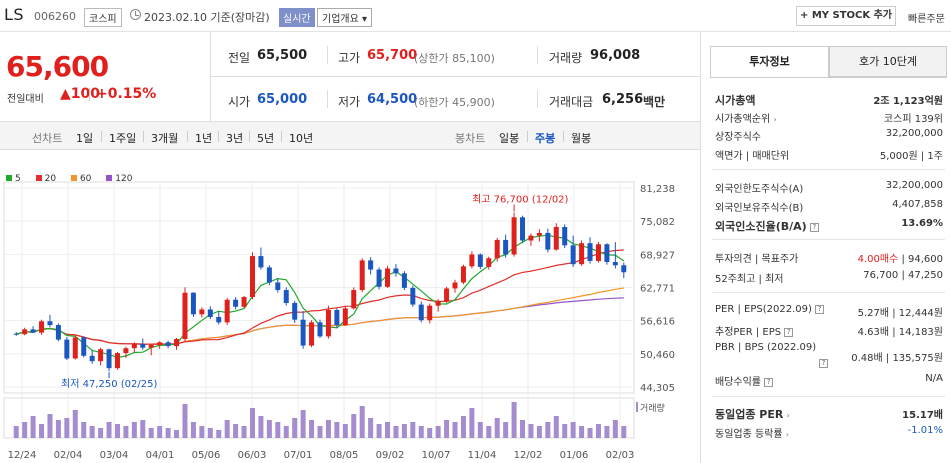 Image resolution: width=951 pixels, height=463 pixels. What do you see at coordinates (545, 138) in the screenshot?
I see `tab-weekly: 주봉` at bounding box center [545, 138].